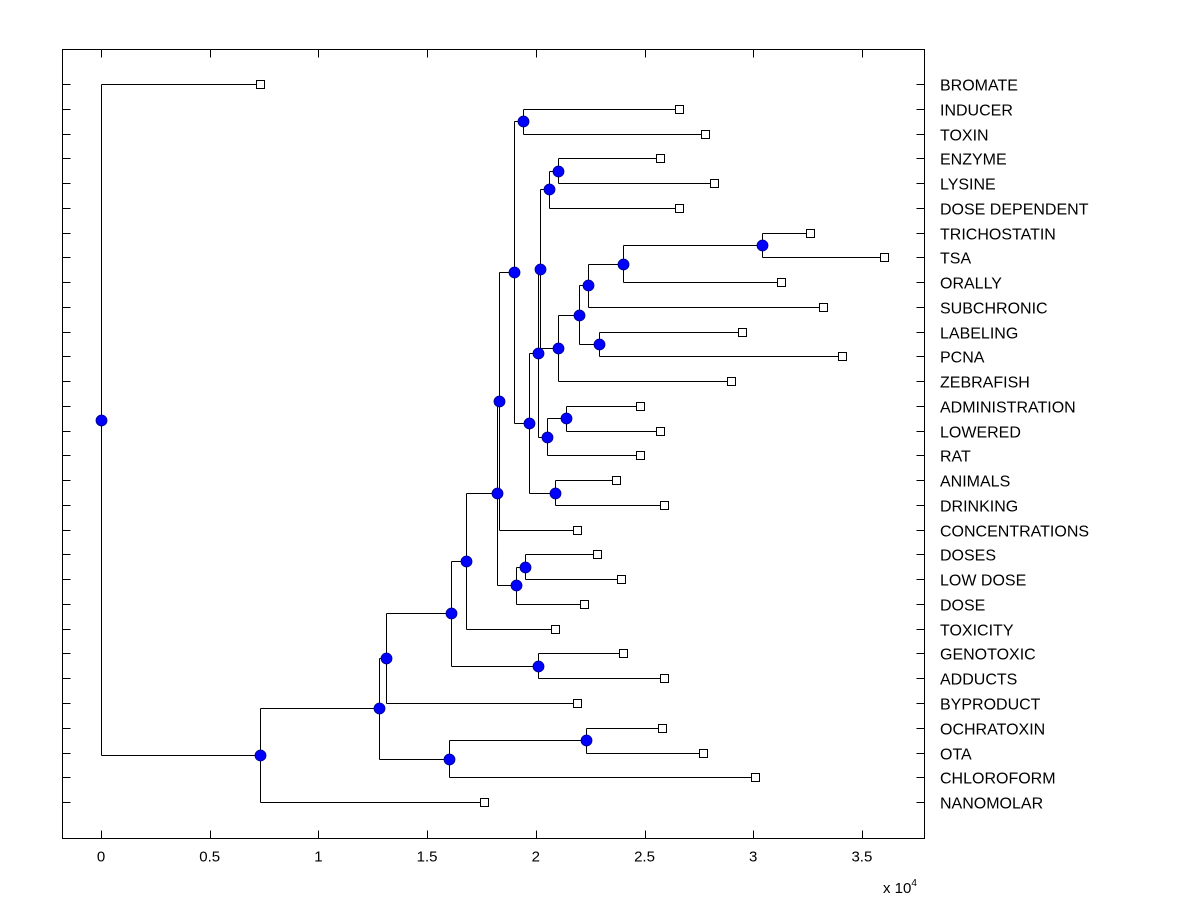 The width and height of the screenshot is (1200, 900). I want to click on leaf-label: DOSE, so click(962, 606).